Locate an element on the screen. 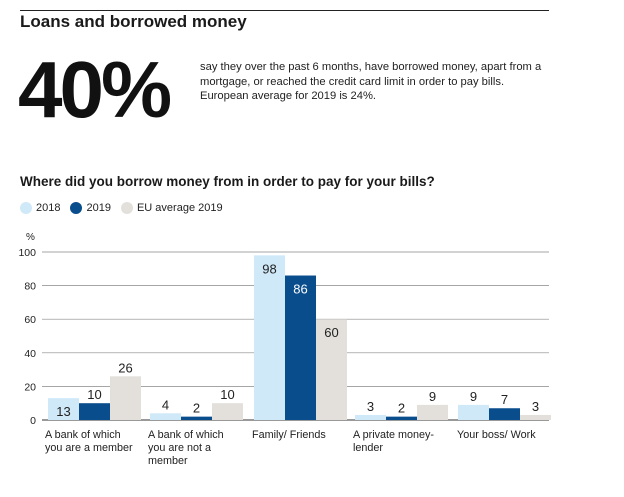 Image resolution: width=624 pixels, height=497 pixels. legend-swatch-eu is located at coordinates (126, 208).